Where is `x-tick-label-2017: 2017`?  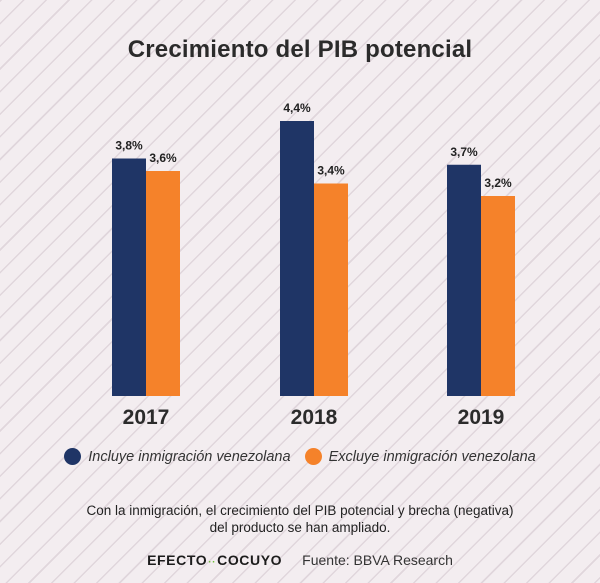 x-tick-label-2017: 2017 is located at coordinates (146, 417).